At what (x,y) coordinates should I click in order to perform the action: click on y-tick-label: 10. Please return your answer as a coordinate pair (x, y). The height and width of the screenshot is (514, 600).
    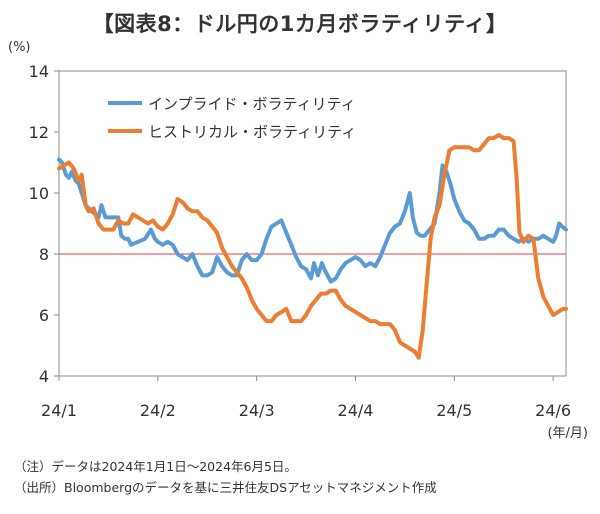
    Looking at the image, I should click on (39, 193).